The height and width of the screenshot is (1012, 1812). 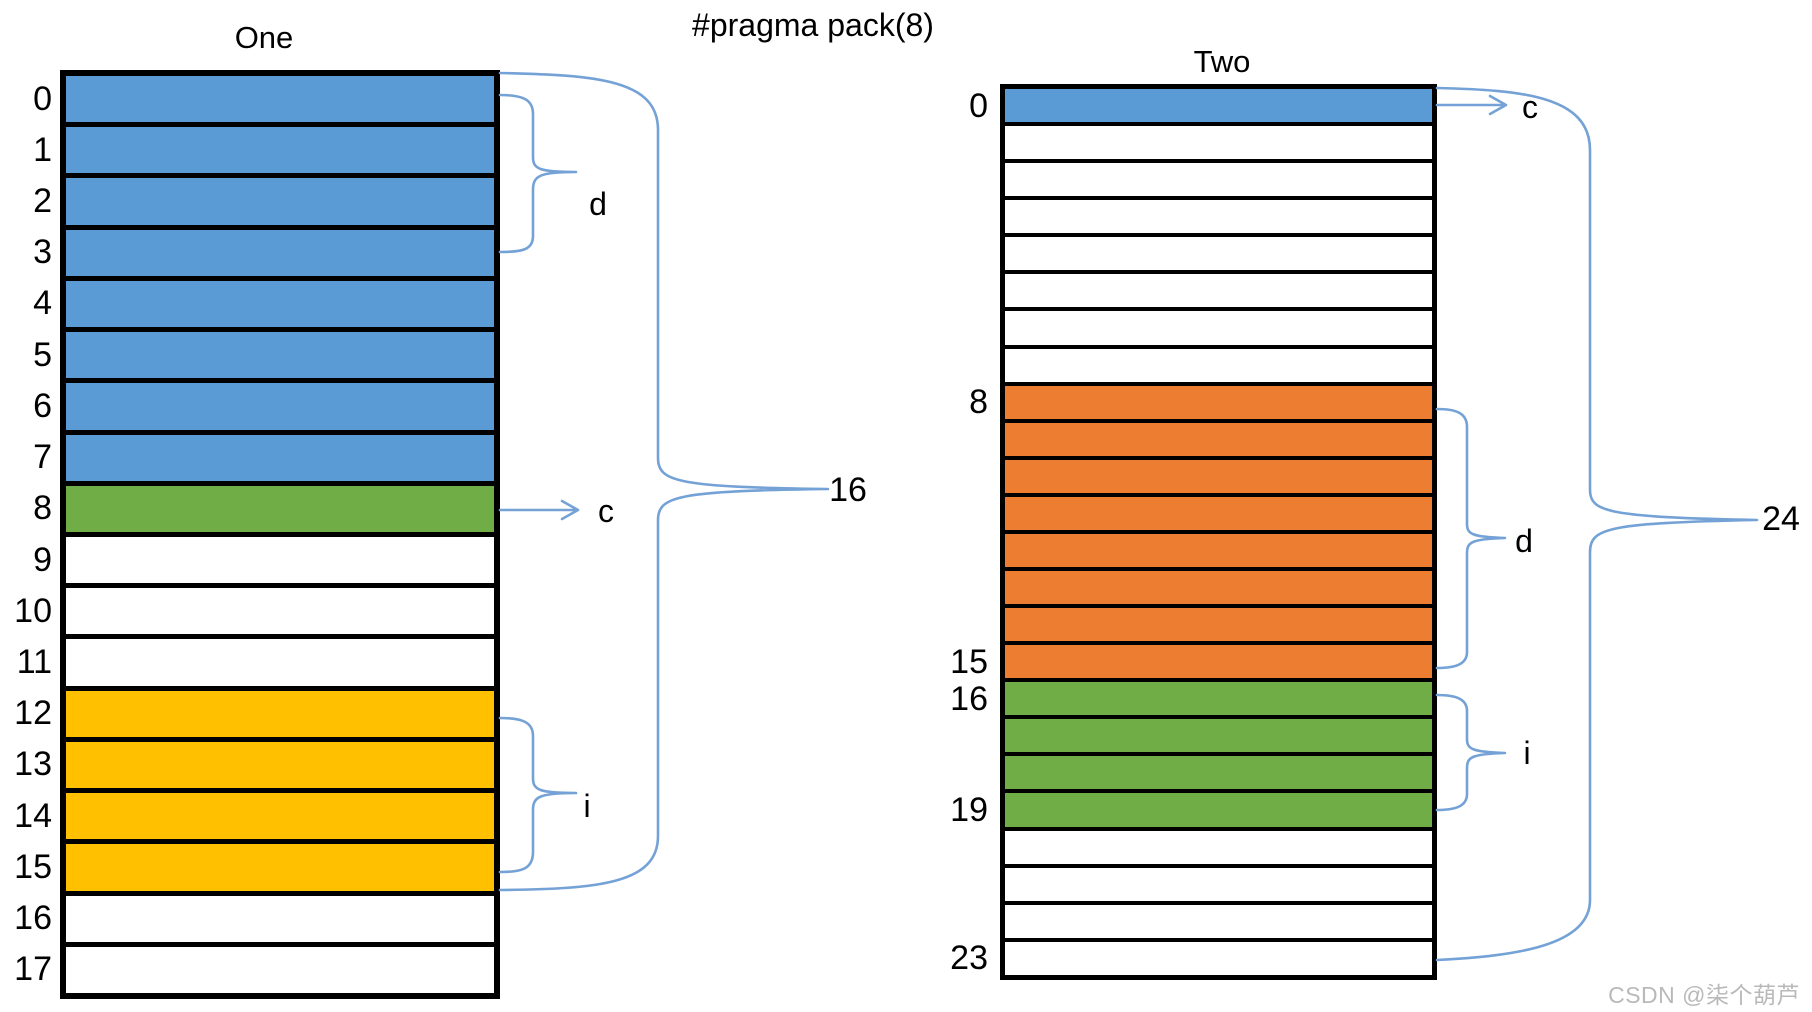 What do you see at coordinates (586, 806) in the screenshot?
I see `one-i-label: i` at bounding box center [586, 806].